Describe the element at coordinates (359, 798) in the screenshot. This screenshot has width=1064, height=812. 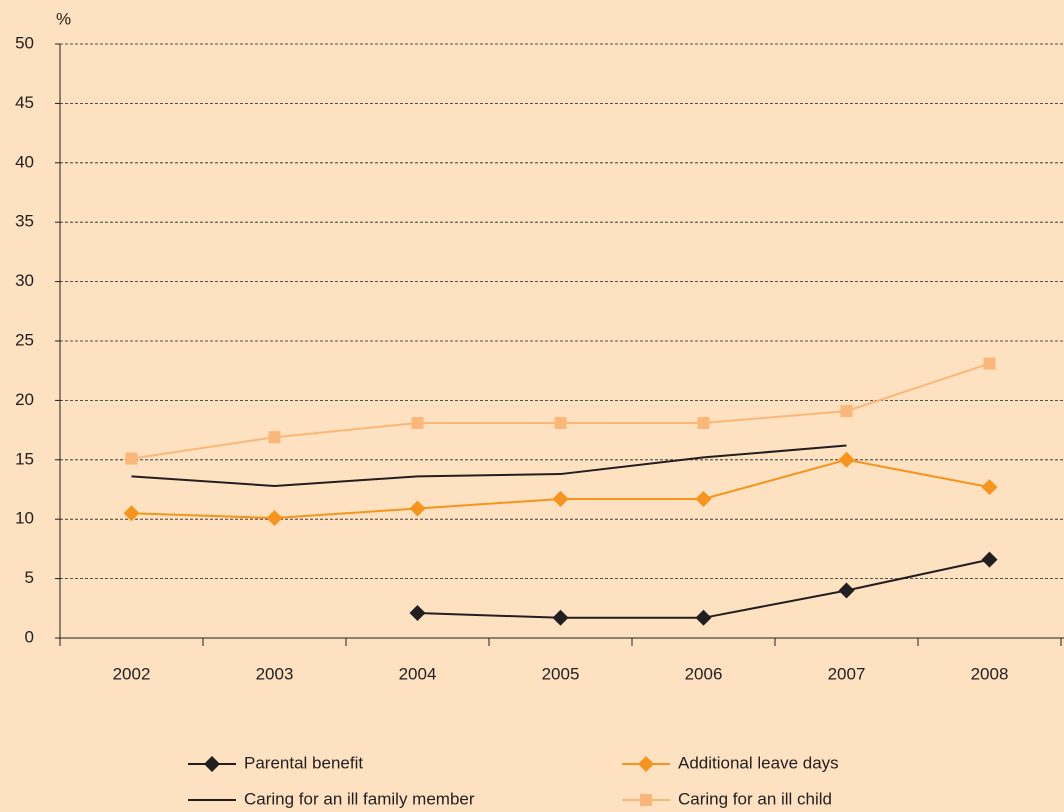
I see `legend-label: Caring for an ill family member` at that location.